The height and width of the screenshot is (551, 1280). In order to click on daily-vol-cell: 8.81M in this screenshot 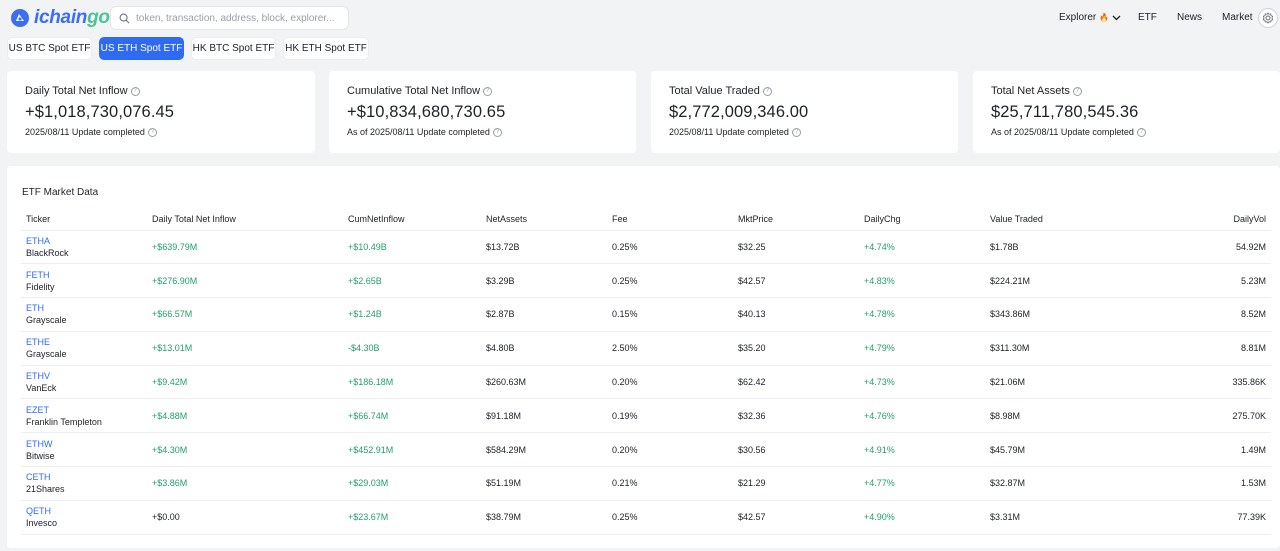, I will do `click(1191, 348)`.